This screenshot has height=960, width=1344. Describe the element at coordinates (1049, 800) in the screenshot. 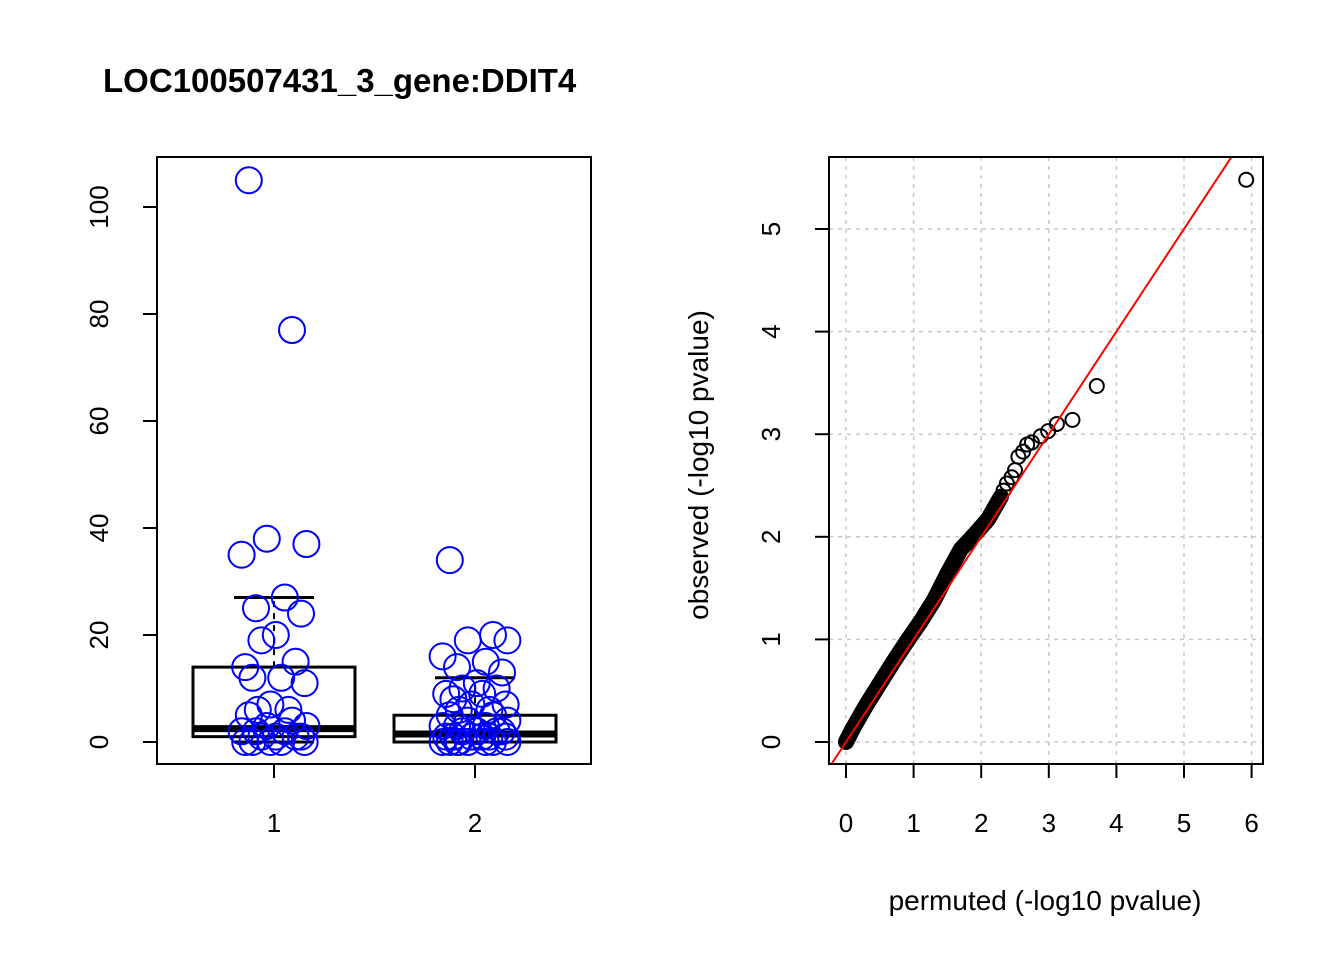

I see `right-x-axis: 0 1 2 3 4 5 6` at that location.